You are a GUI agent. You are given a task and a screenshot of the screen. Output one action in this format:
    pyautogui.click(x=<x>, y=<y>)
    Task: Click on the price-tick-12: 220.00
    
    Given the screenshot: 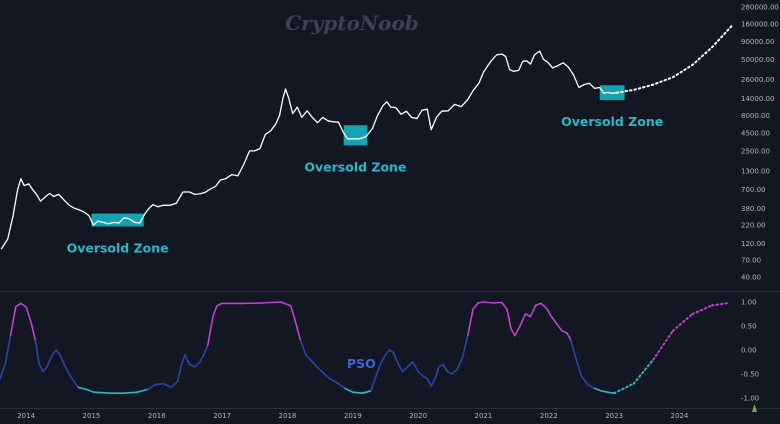 What is the action you would take?
    pyautogui.click(x=753, y=226)
    